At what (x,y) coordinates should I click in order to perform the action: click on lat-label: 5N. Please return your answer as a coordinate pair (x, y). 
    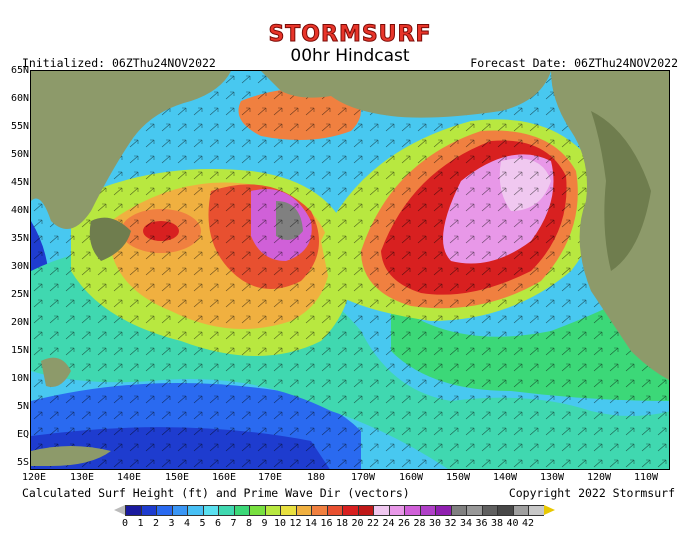
    Looking at the image, I should click on (22, 406).